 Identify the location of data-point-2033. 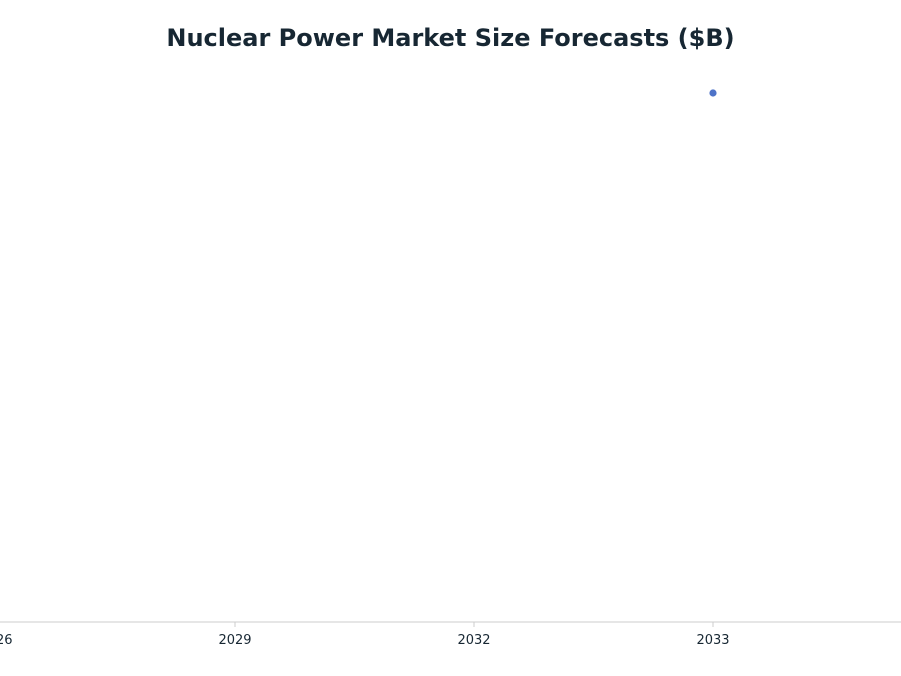
(713, 93).